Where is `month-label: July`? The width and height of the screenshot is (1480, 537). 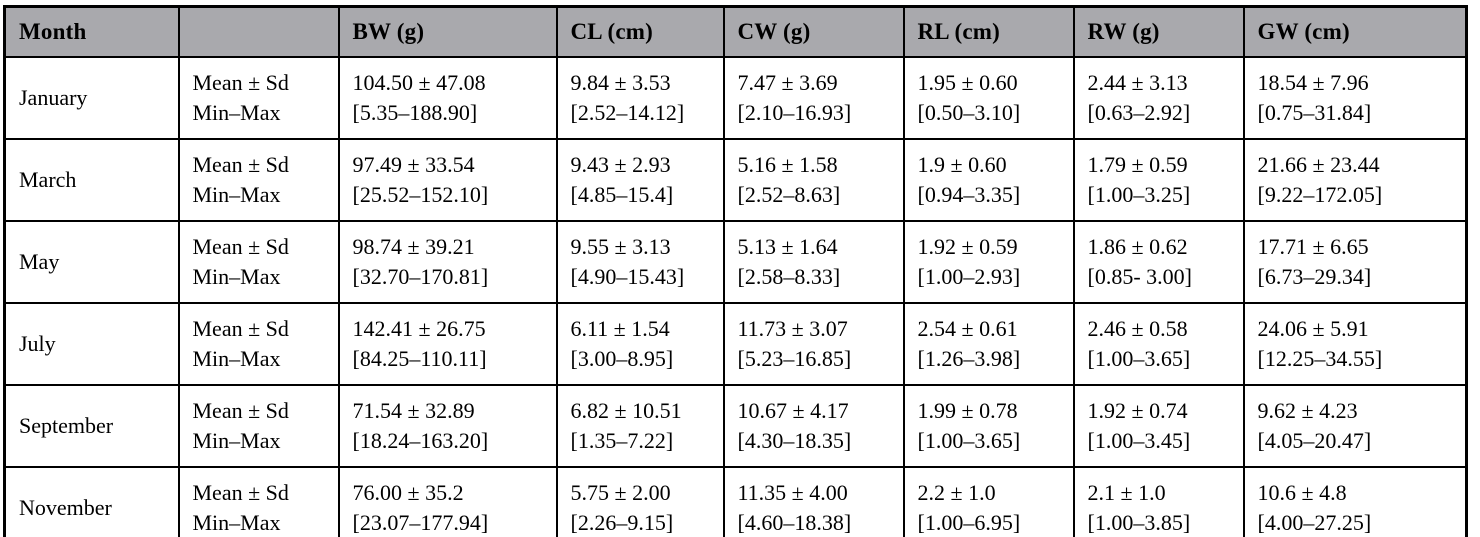 month-label: July is located at coordinates (91, 344).